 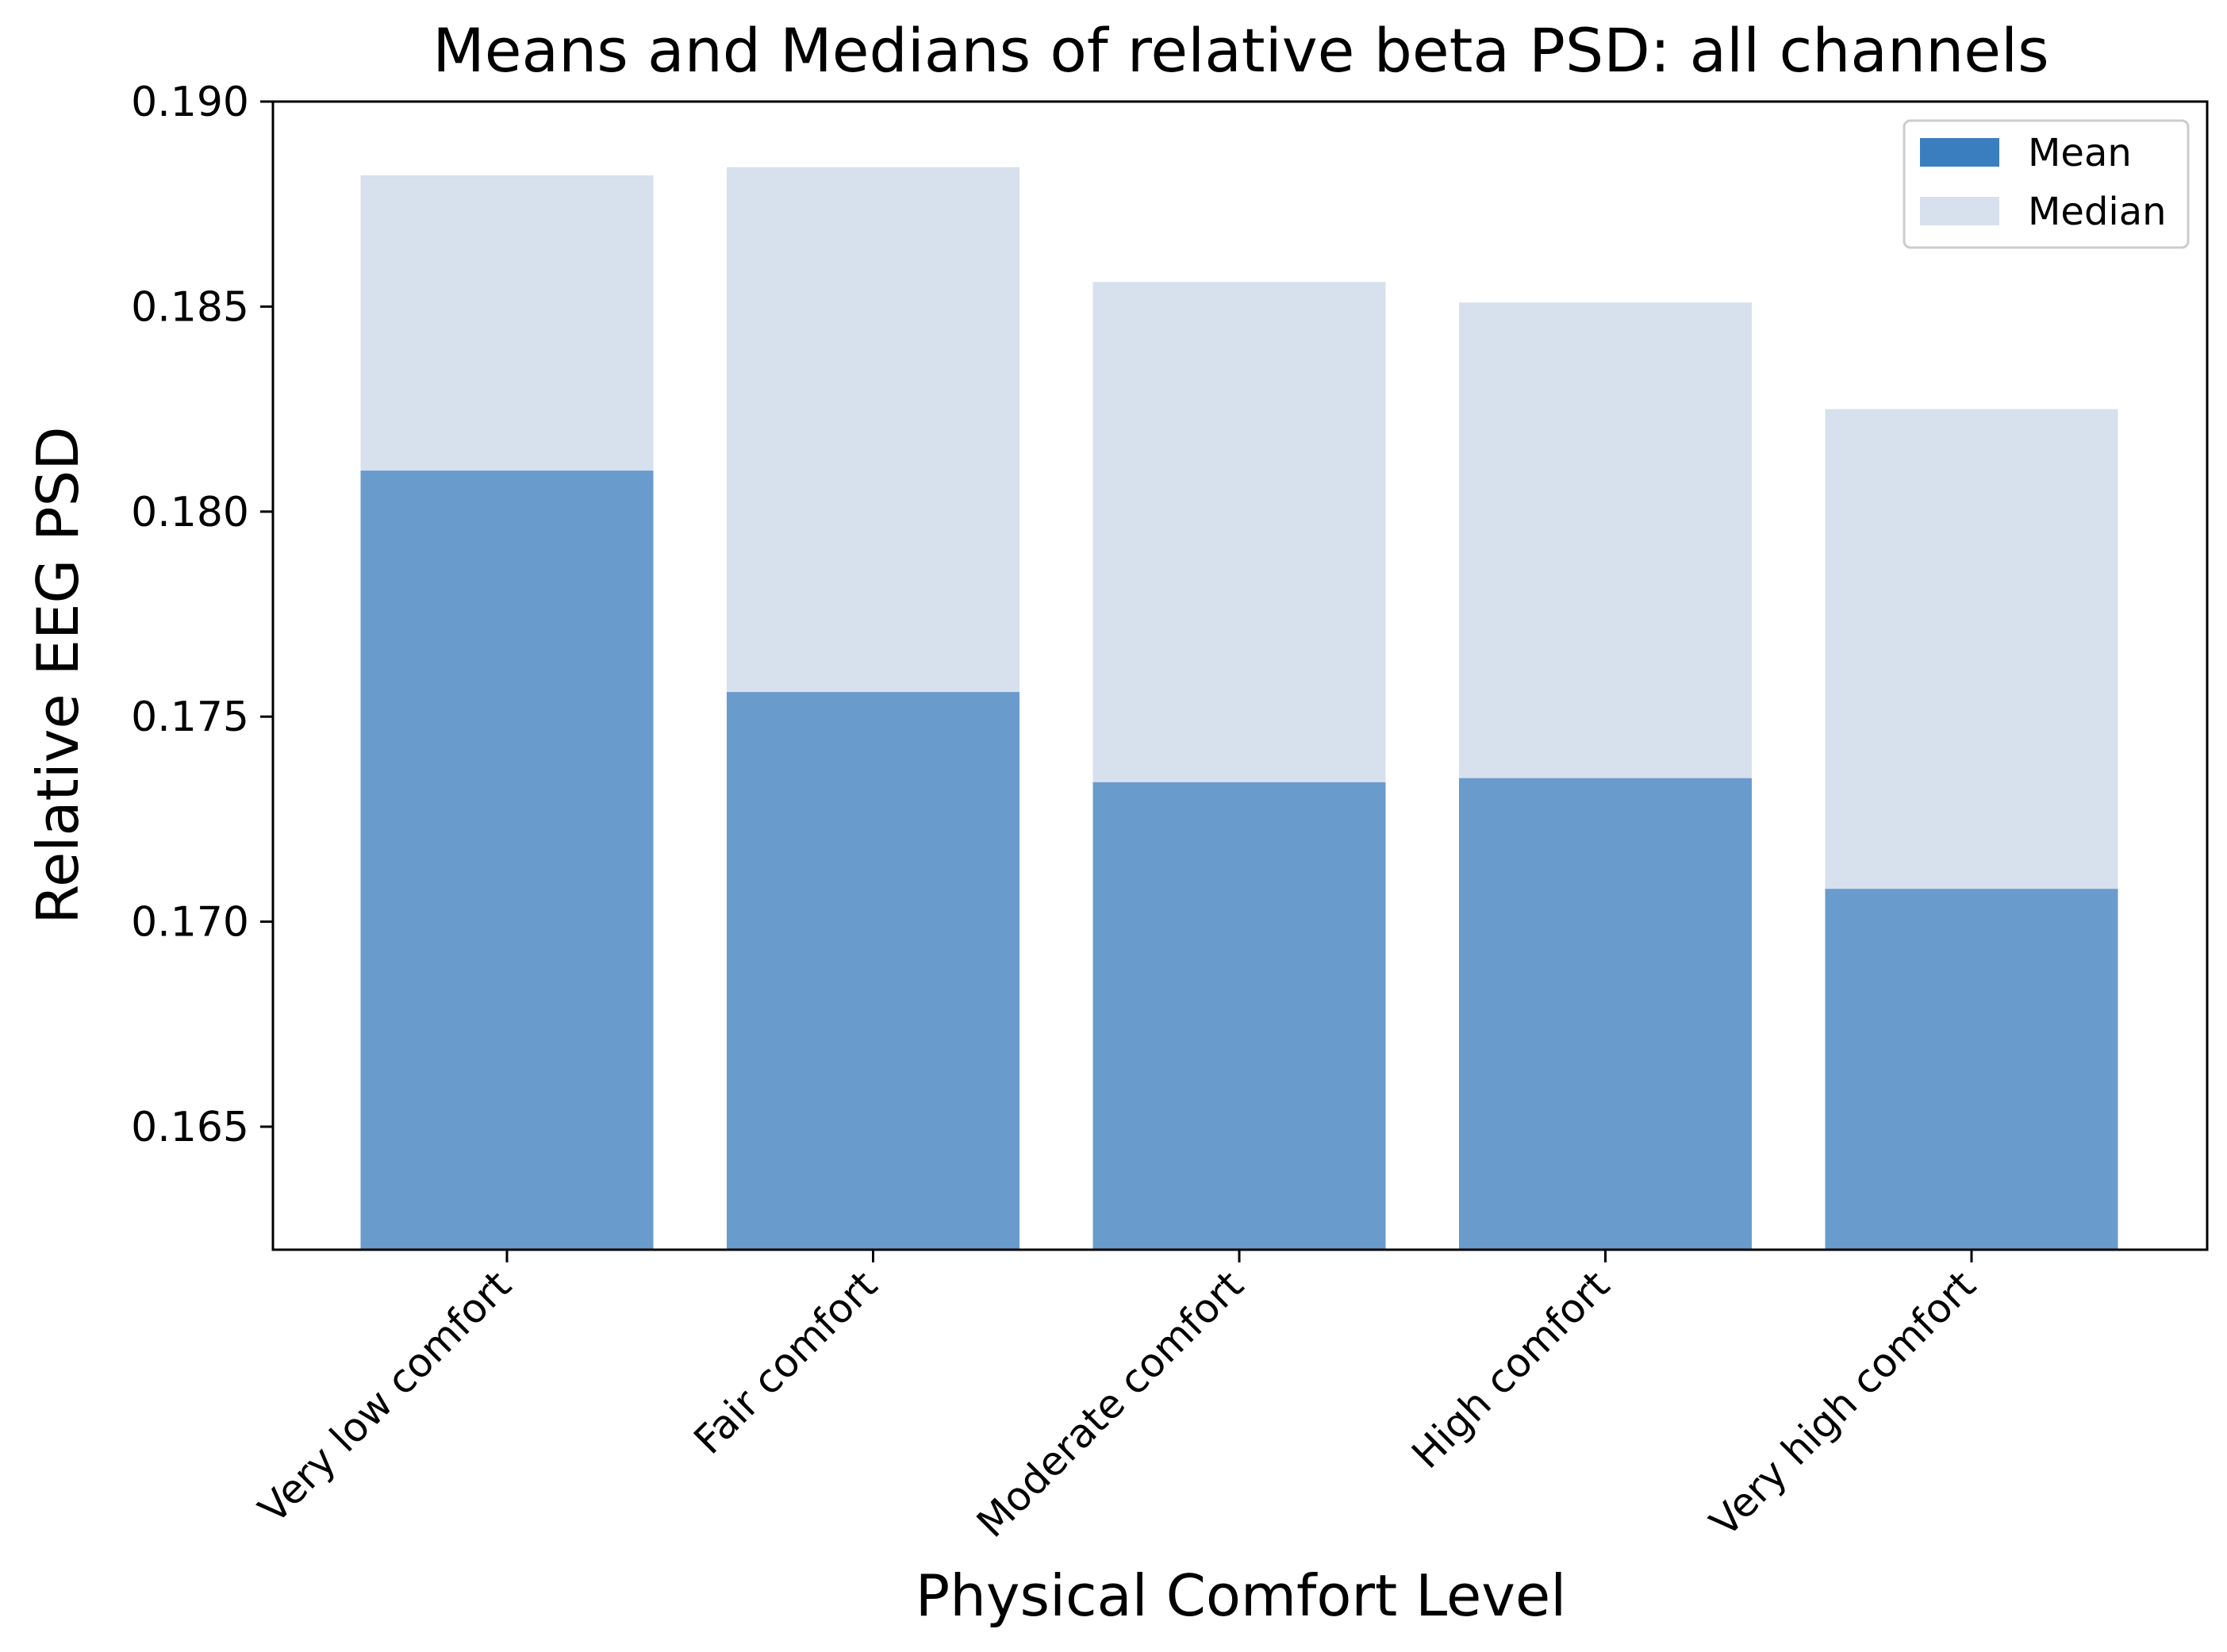 What do you see at coordinates (1511, 1369) in the screenshot?
I see `x-tick-label: High comfort` at bounding box center [1511, 1369].